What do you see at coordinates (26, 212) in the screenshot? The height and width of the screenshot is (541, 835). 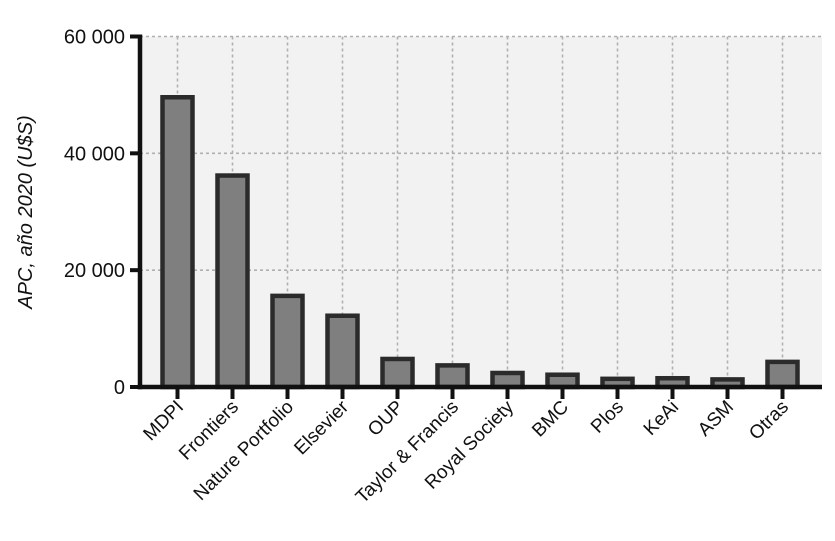 I see `y-axis-title: APC, año 2020 (U$S)` at bounding box center [26, 212].